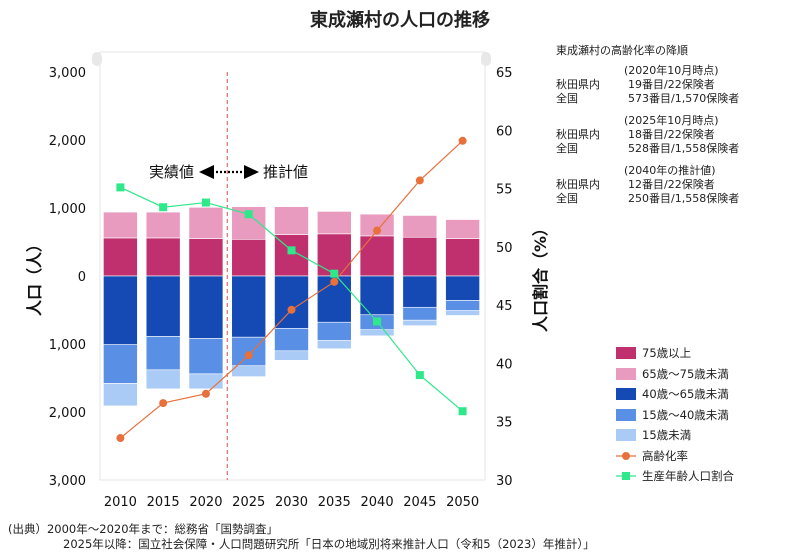 The width and height of the screenshot is (800, 560). Describe the element at coordinates (291, 355) in the screenshot. I see `bar-age0to15-2030` at that location.